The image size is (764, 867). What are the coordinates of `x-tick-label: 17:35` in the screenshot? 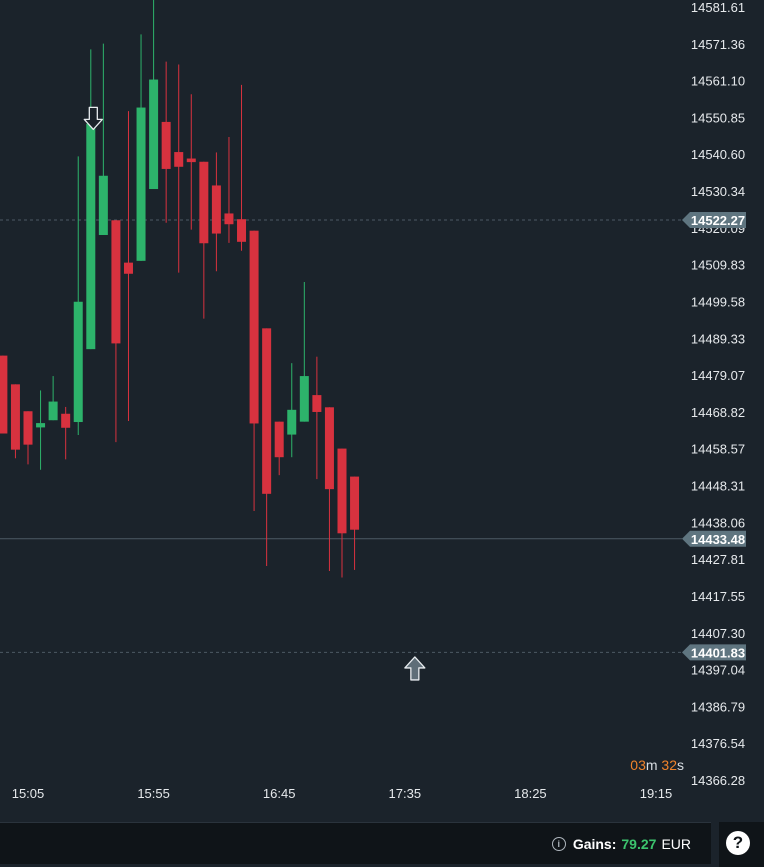 It's located at (405, 793).